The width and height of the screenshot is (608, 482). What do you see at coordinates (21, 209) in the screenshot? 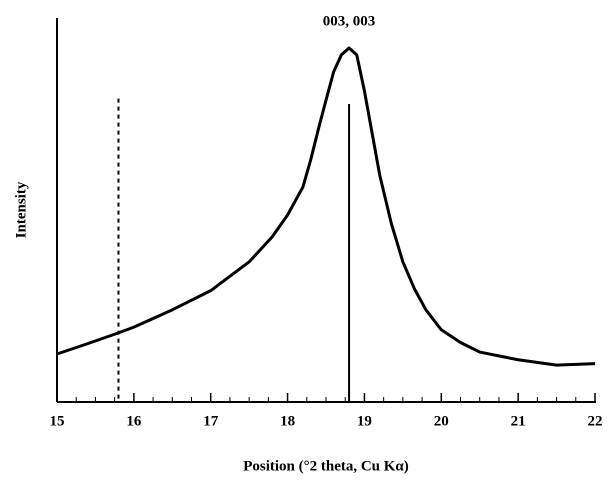
I see `y-axis-label: Intensity` at bounding box center [21, 209].